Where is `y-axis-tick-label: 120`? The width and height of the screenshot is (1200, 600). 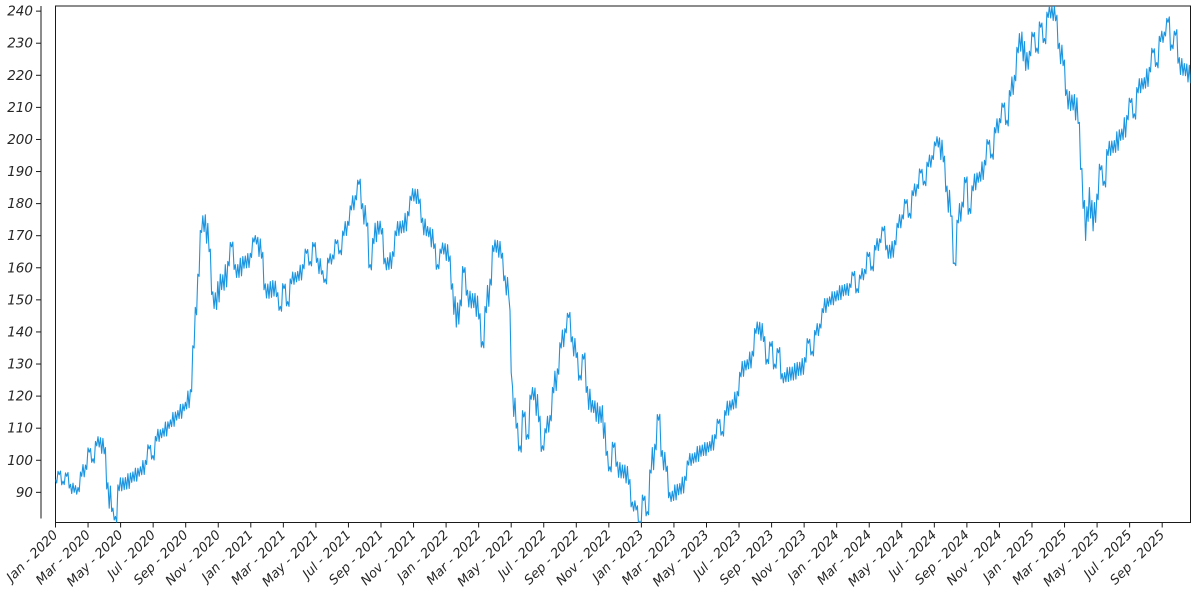 y-axis-tick-label: 120 is located at coordinates (20, 397).